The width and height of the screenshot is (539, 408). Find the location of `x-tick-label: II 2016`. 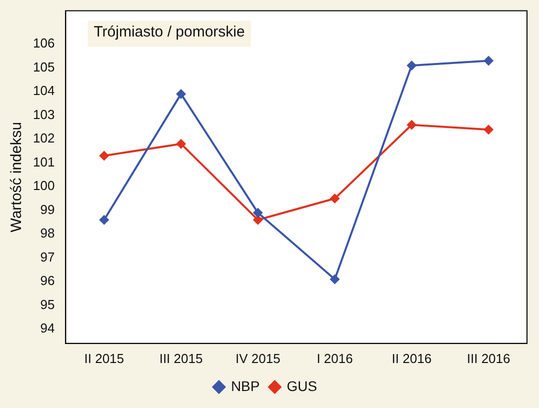

x-tick-label: II 2016 is located at coordinates (412, 358).